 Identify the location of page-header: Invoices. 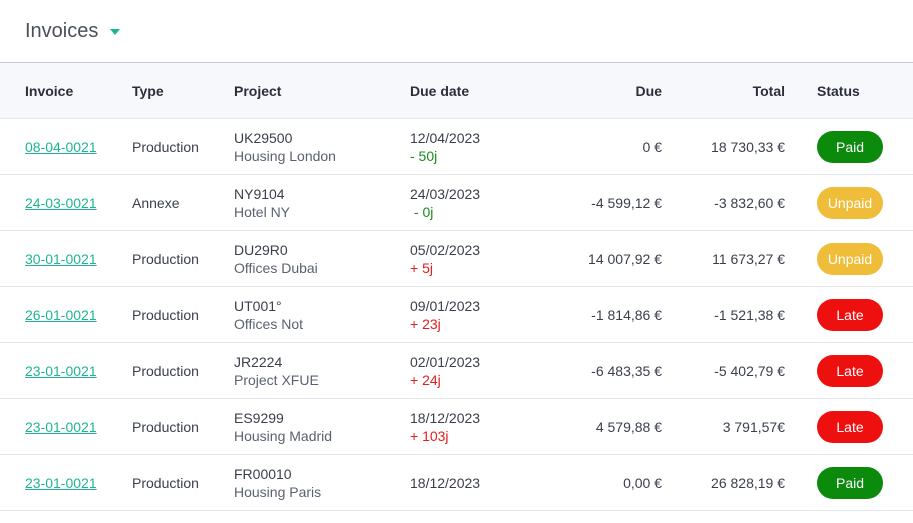
(456, 31).